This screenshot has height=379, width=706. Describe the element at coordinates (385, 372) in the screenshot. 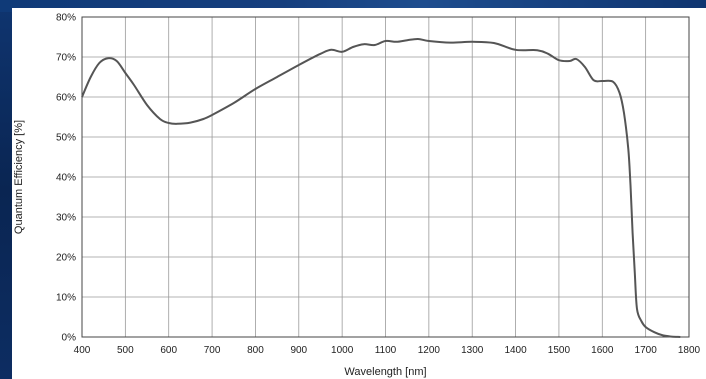

I see `x-axis-title: Wavelength [nm]` at that location.